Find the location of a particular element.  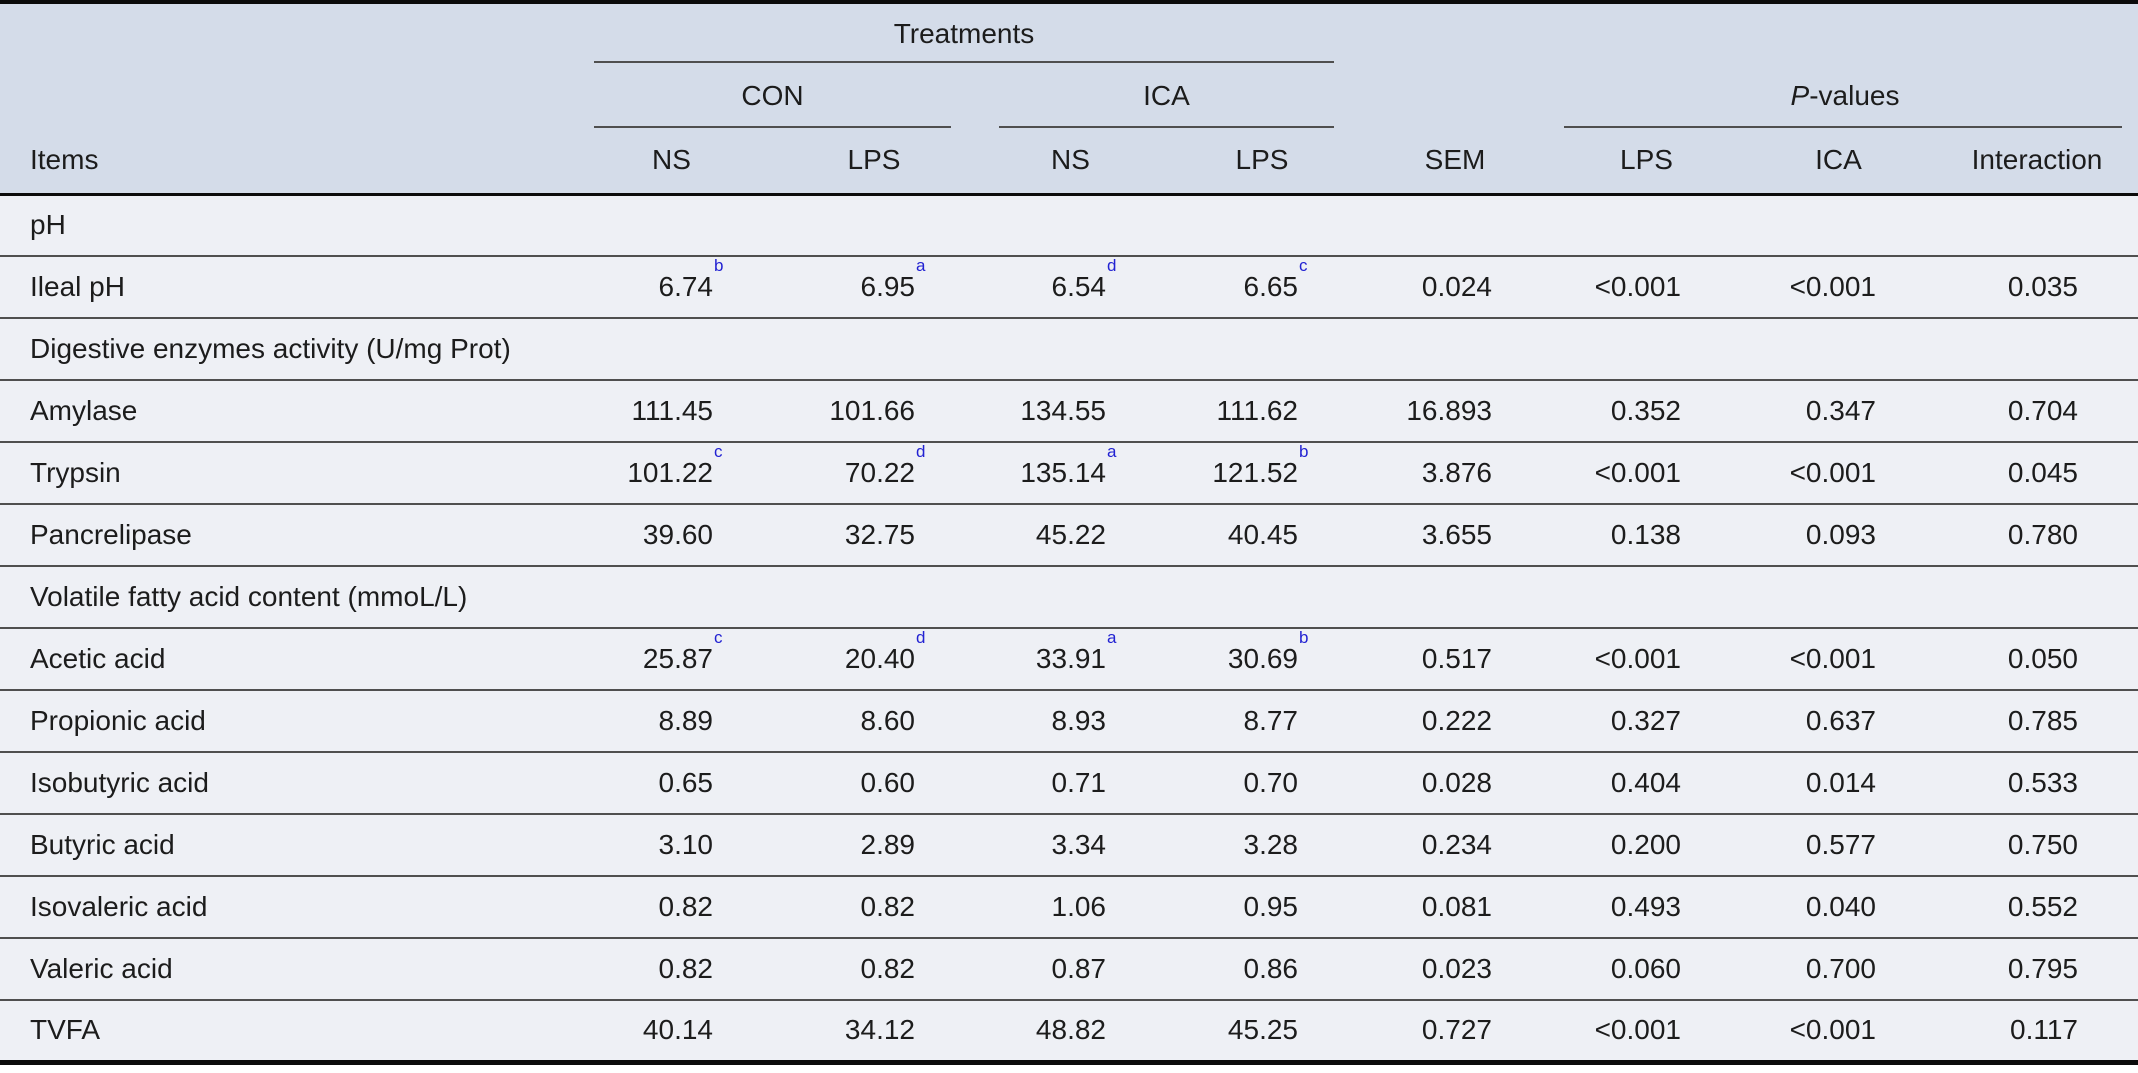

value-text: 0.352 is located at coordinates (1645, 410).